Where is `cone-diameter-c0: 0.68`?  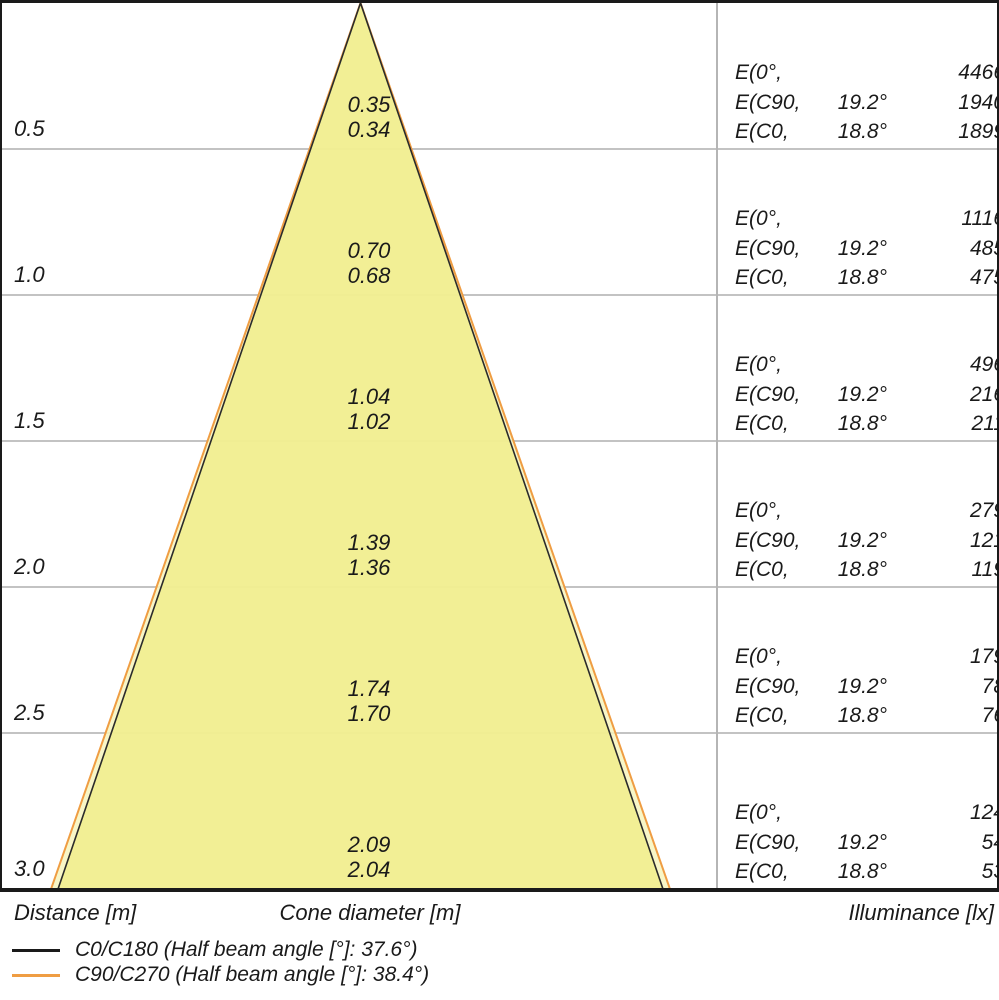
cone-diameter-c0: 0.68 is located at coordinates (369, 275).